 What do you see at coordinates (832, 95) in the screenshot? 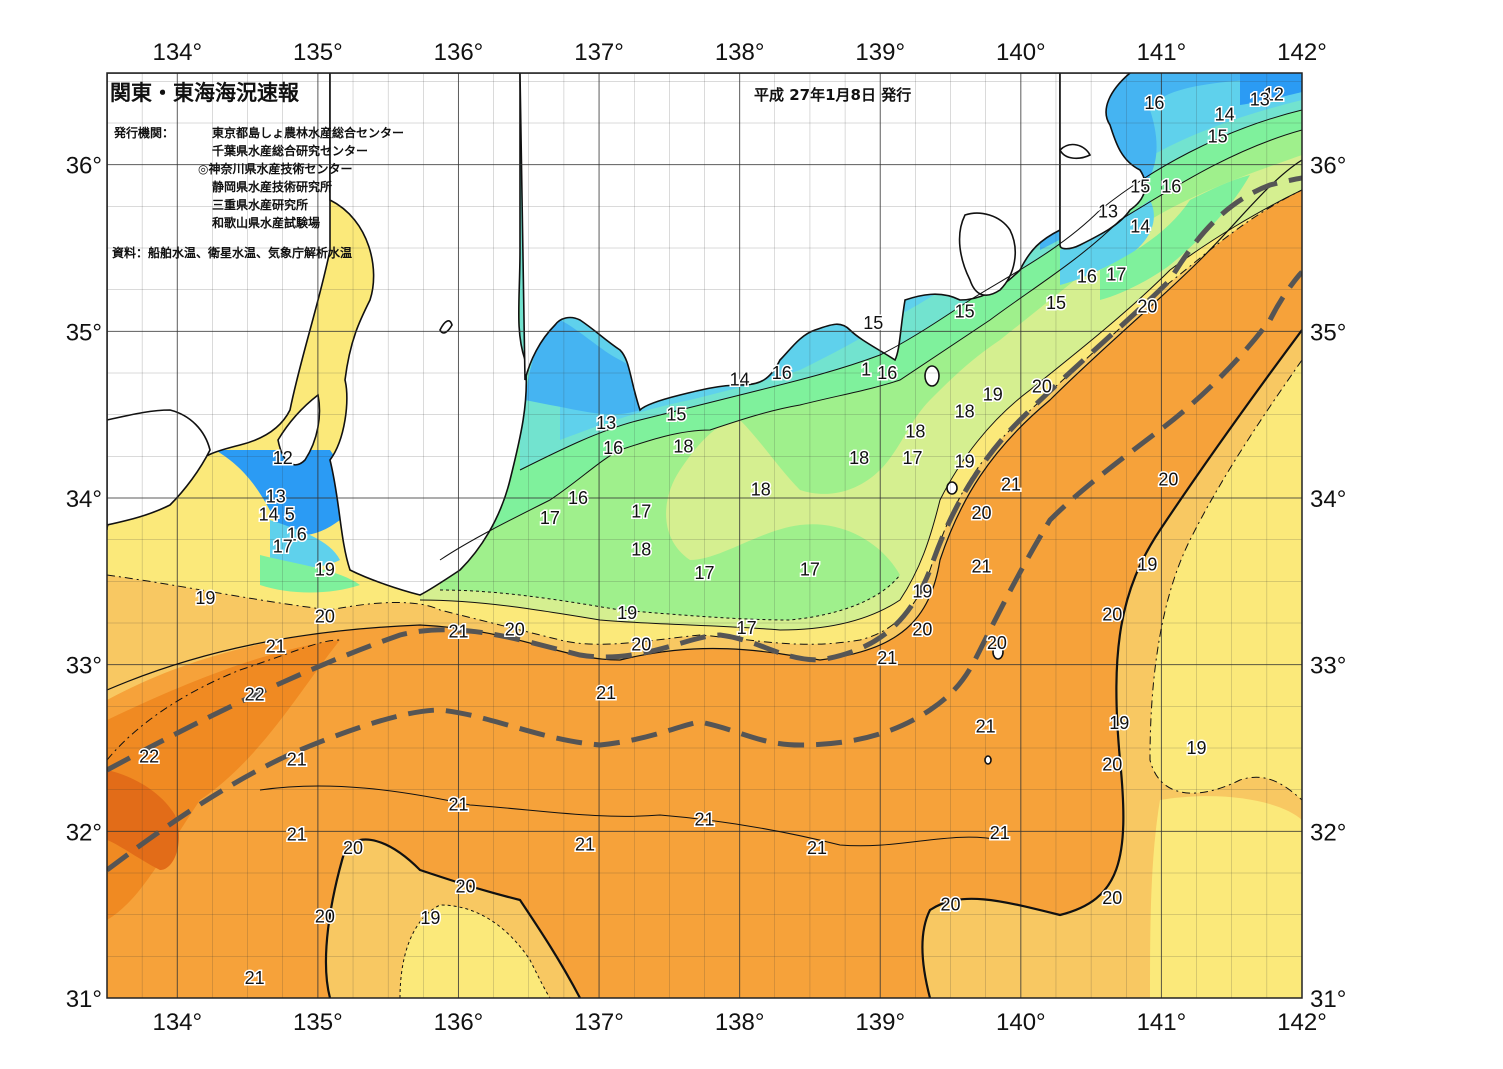
I see `issue-date: 平成 27年1月8日 発行` at bounding box center [832, 95].